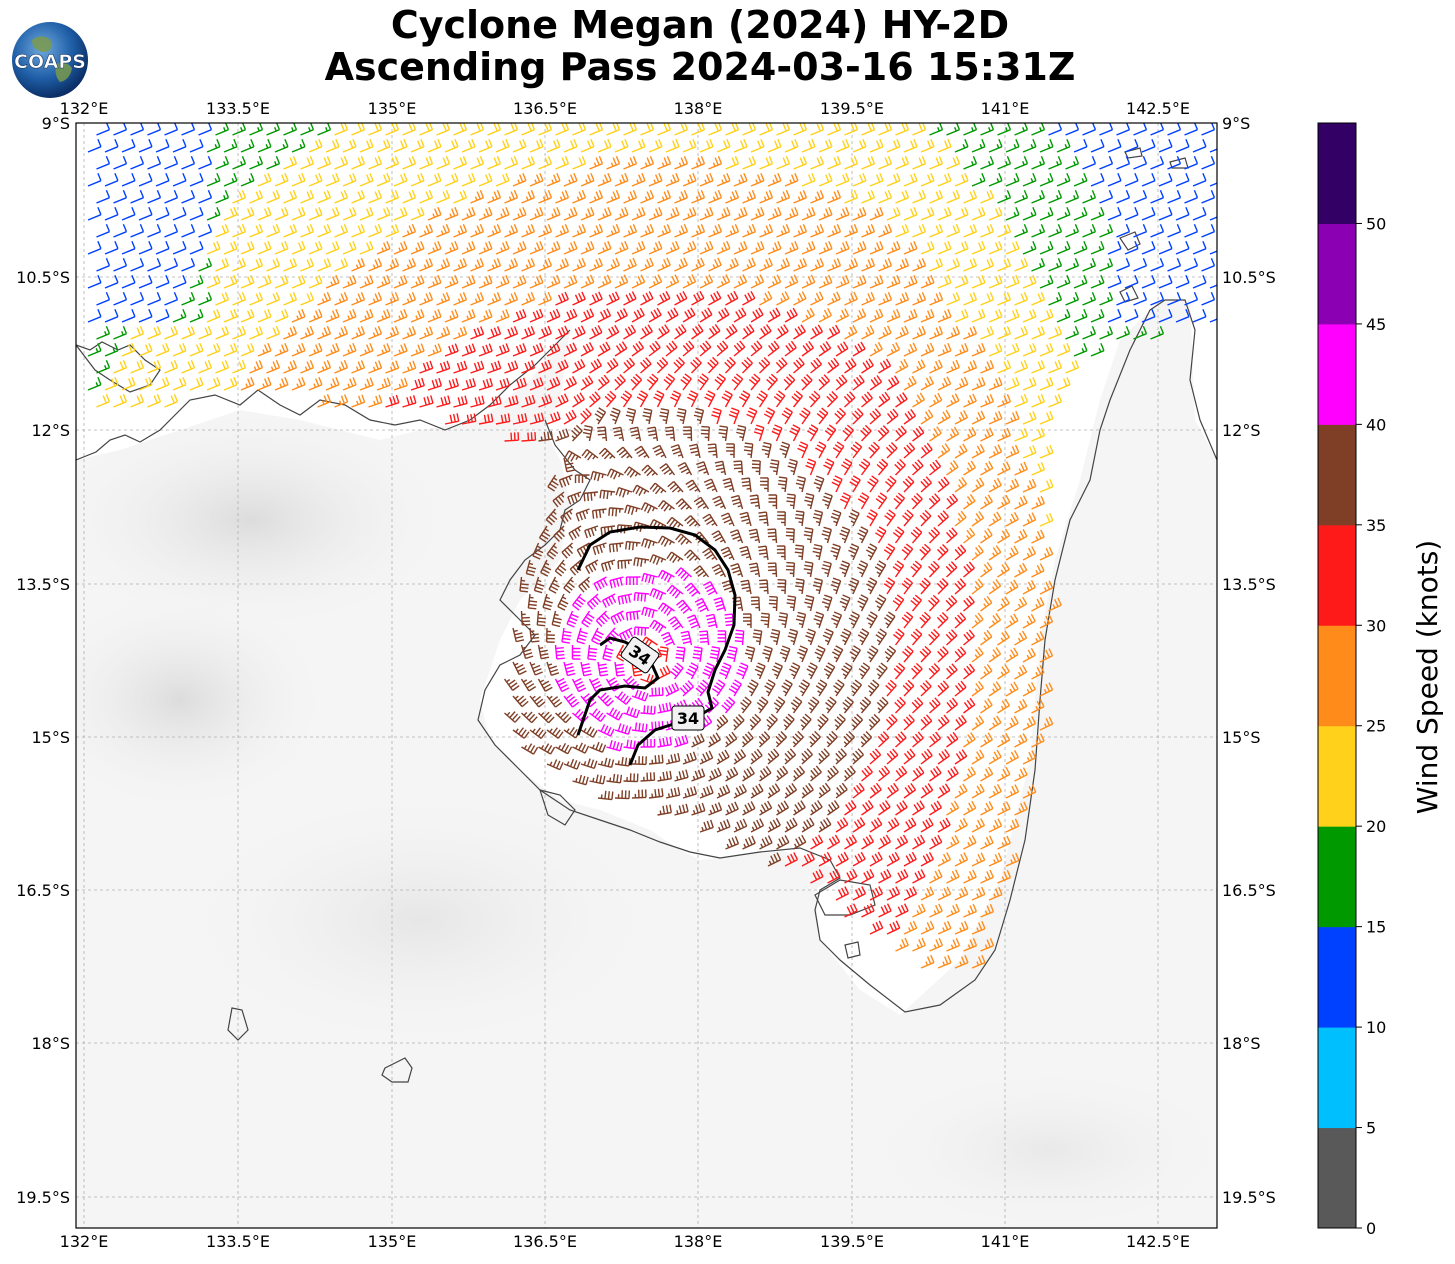 This screenshot has height=1264, width=1455. Describe the element at coordinates (1337, 877) in the screenshot. I see `colorbar-segment` at that location.